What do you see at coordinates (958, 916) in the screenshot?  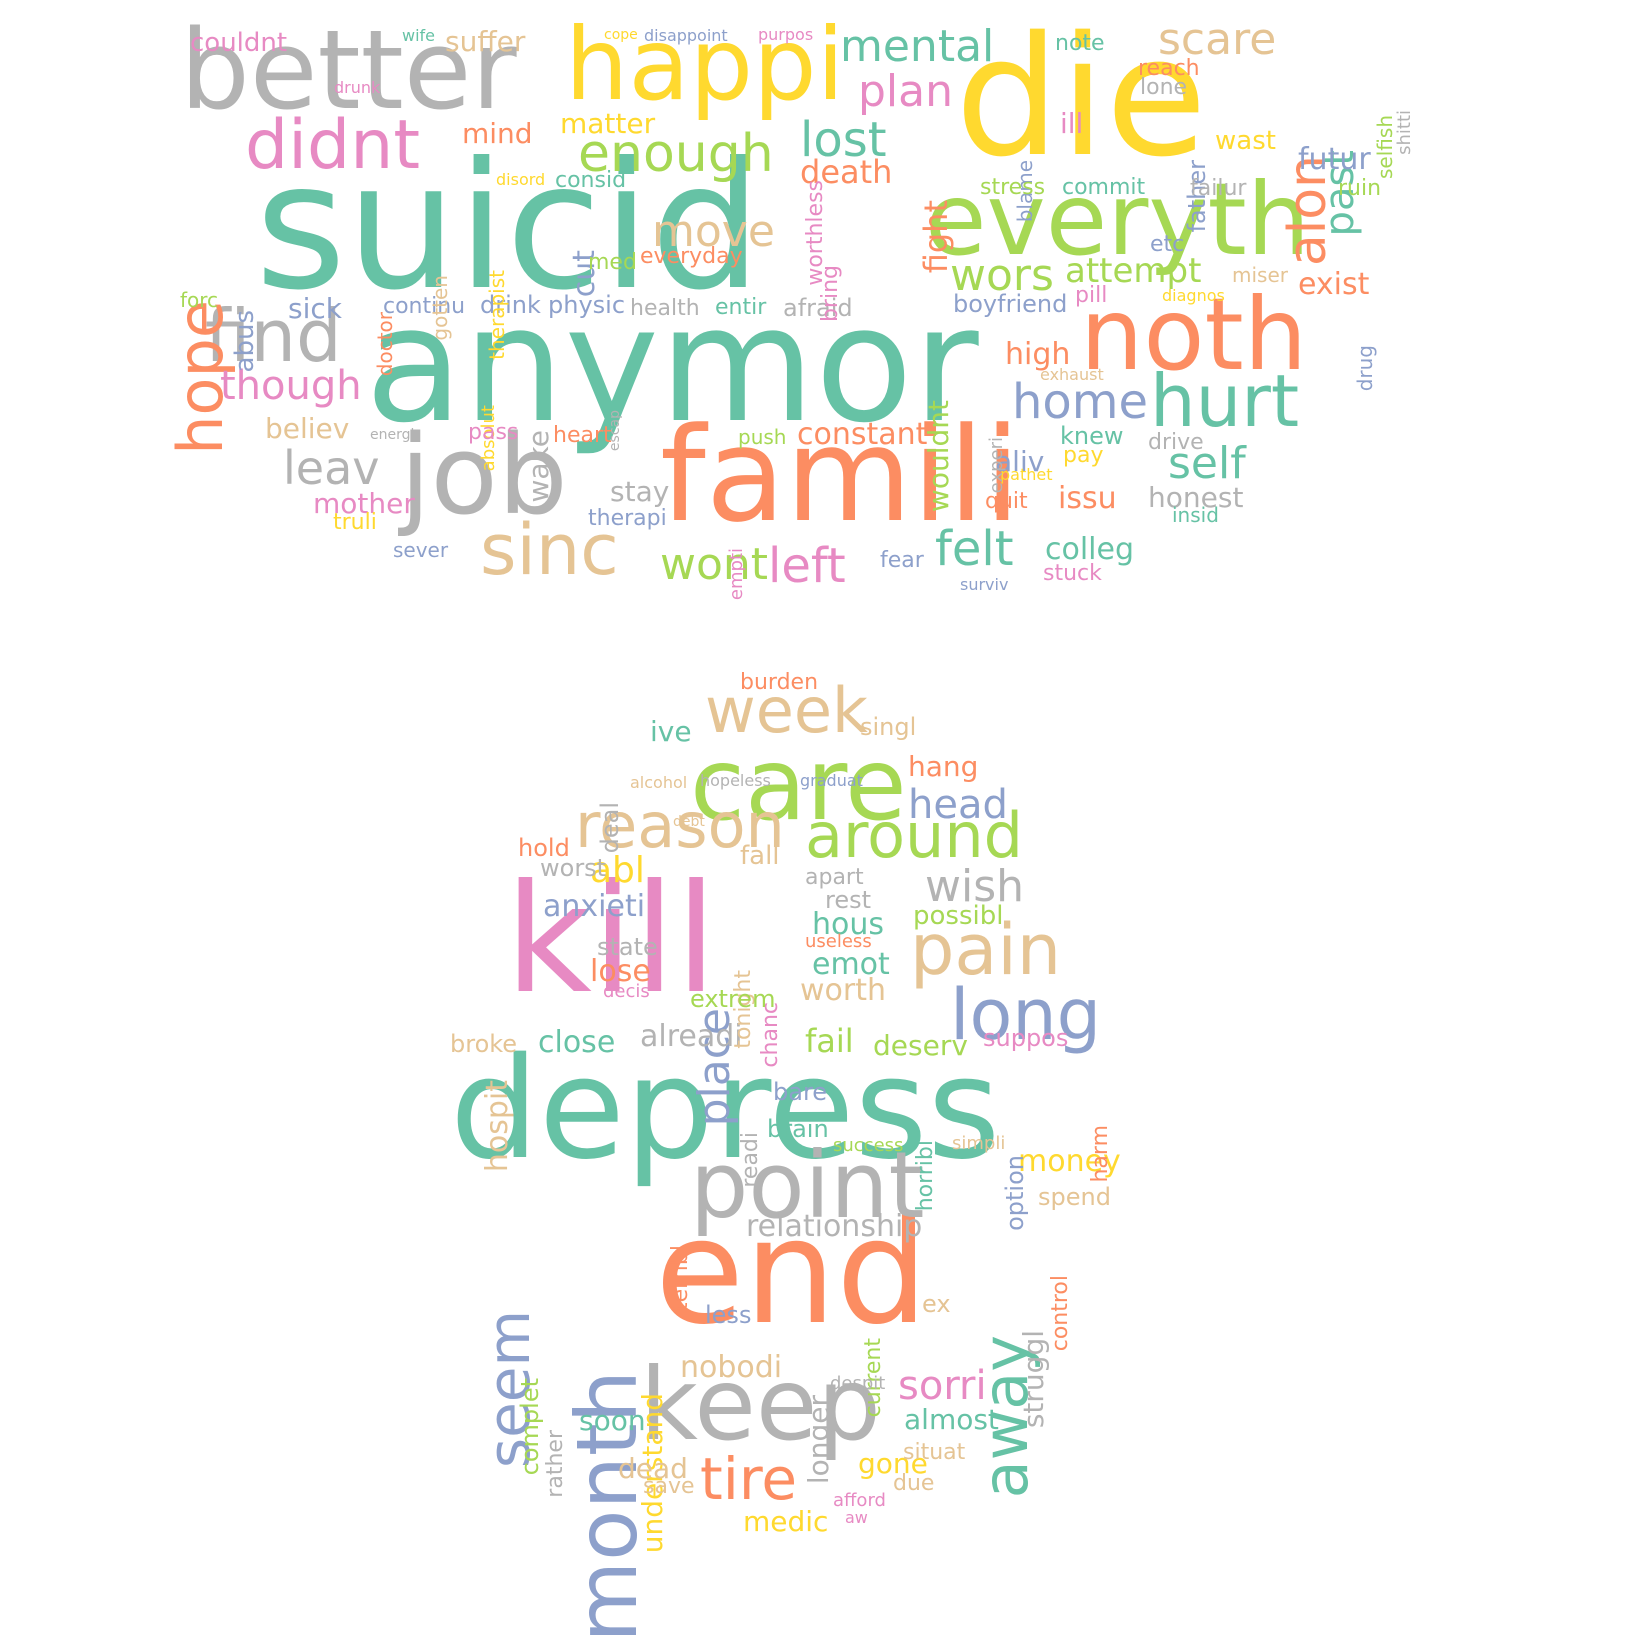 I see `word-possibl: possibl` at bounding box center [958, 916].